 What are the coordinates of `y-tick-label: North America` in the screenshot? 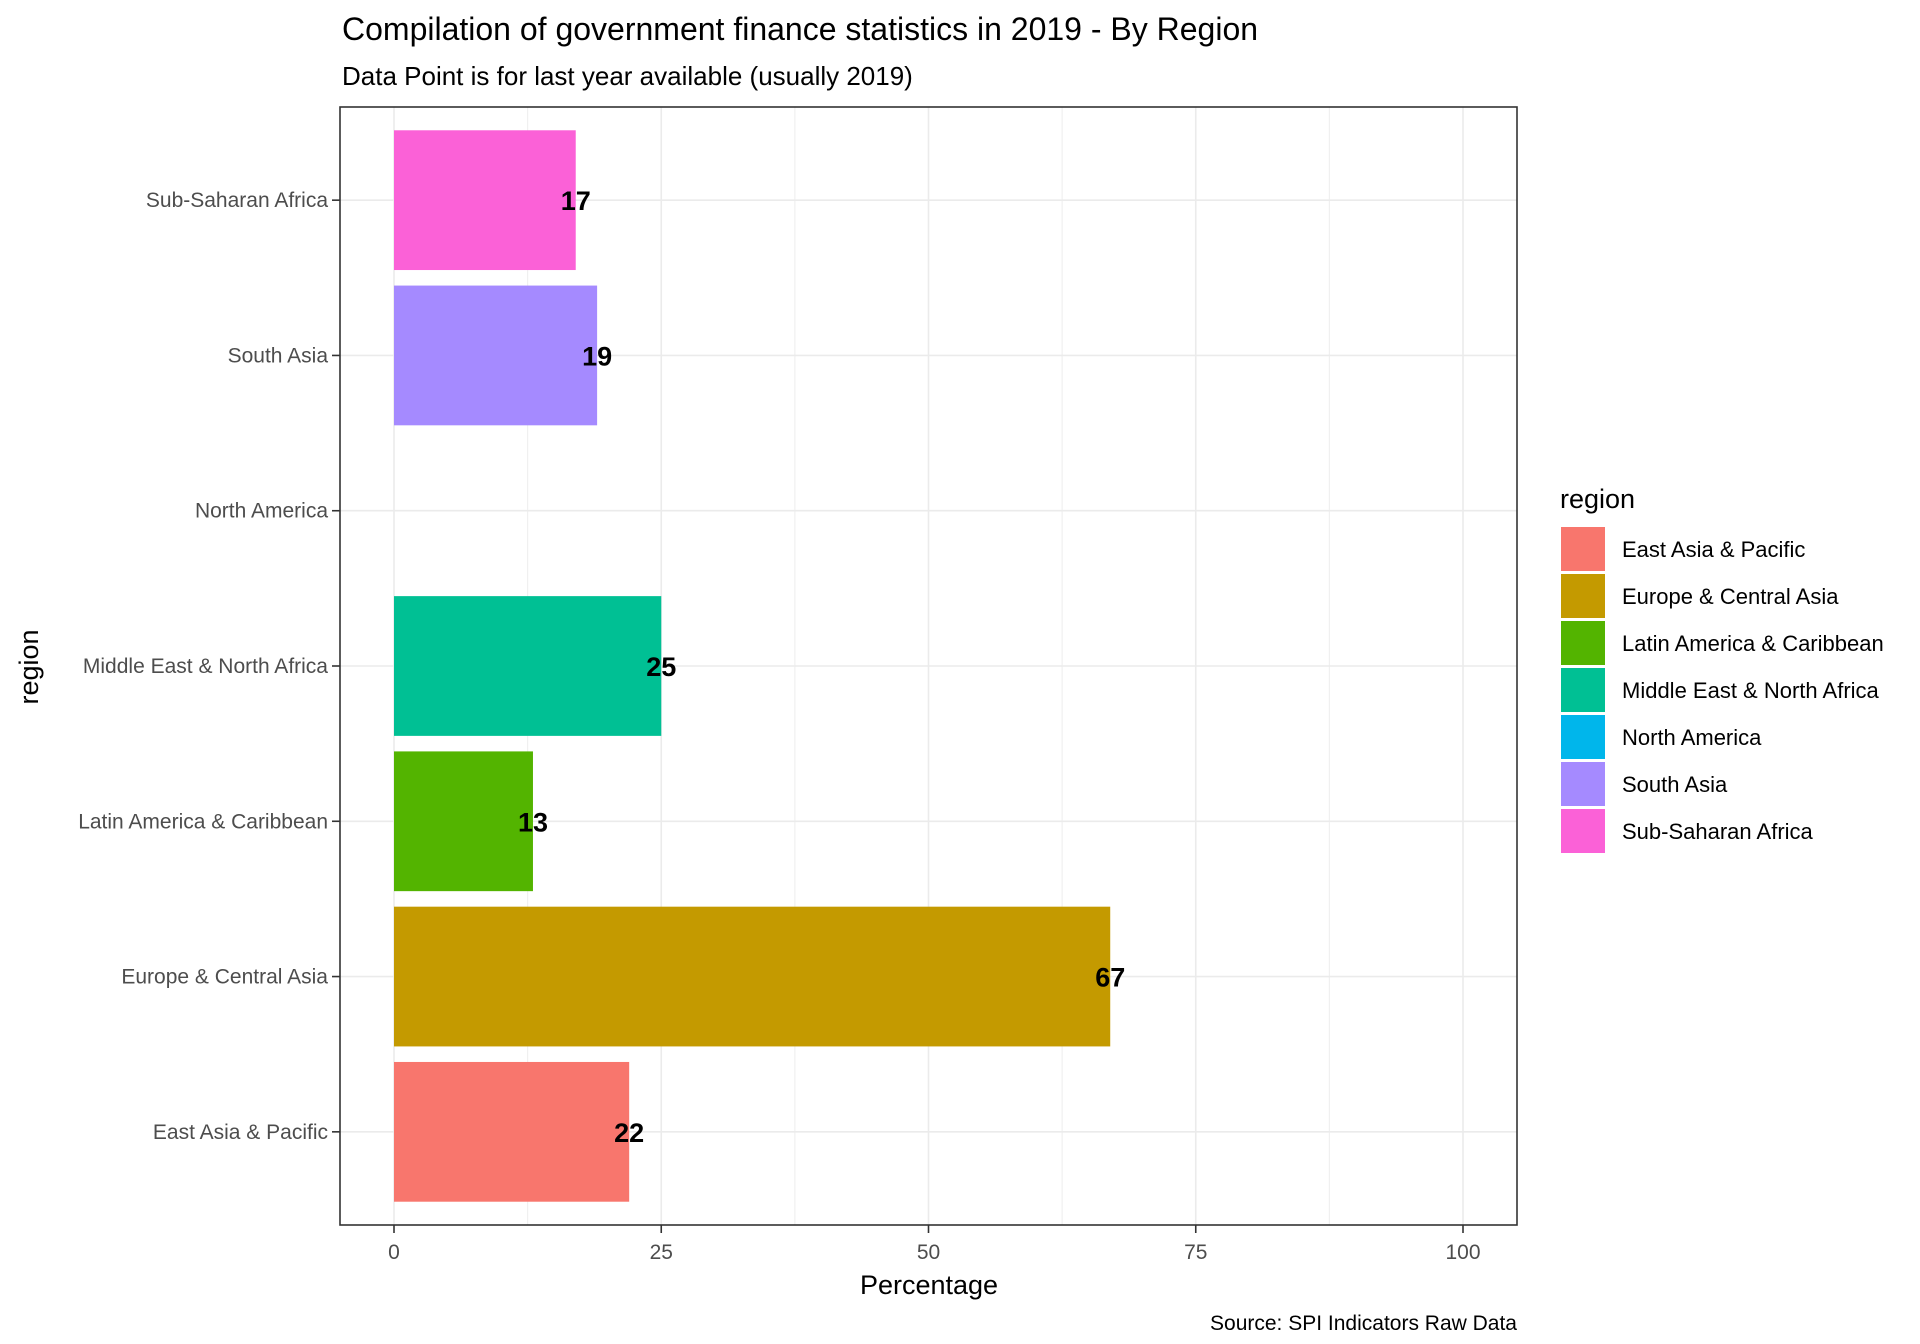 It's located at (261, 511).